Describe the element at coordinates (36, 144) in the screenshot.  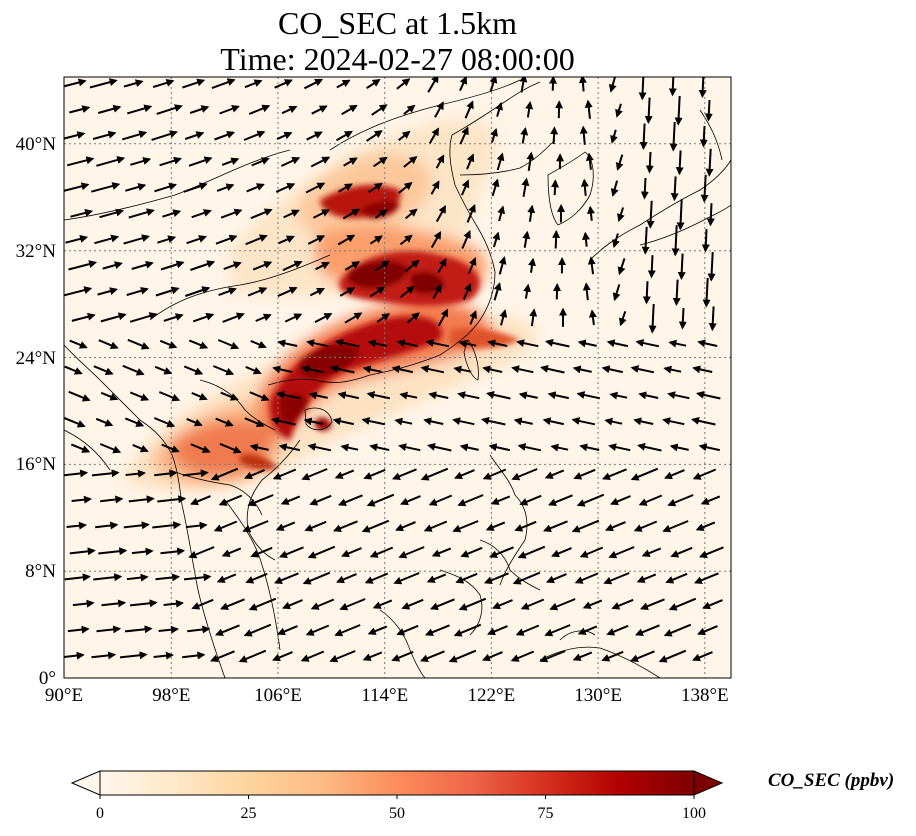
I see `lat-tick-label: 40°N` at that location.